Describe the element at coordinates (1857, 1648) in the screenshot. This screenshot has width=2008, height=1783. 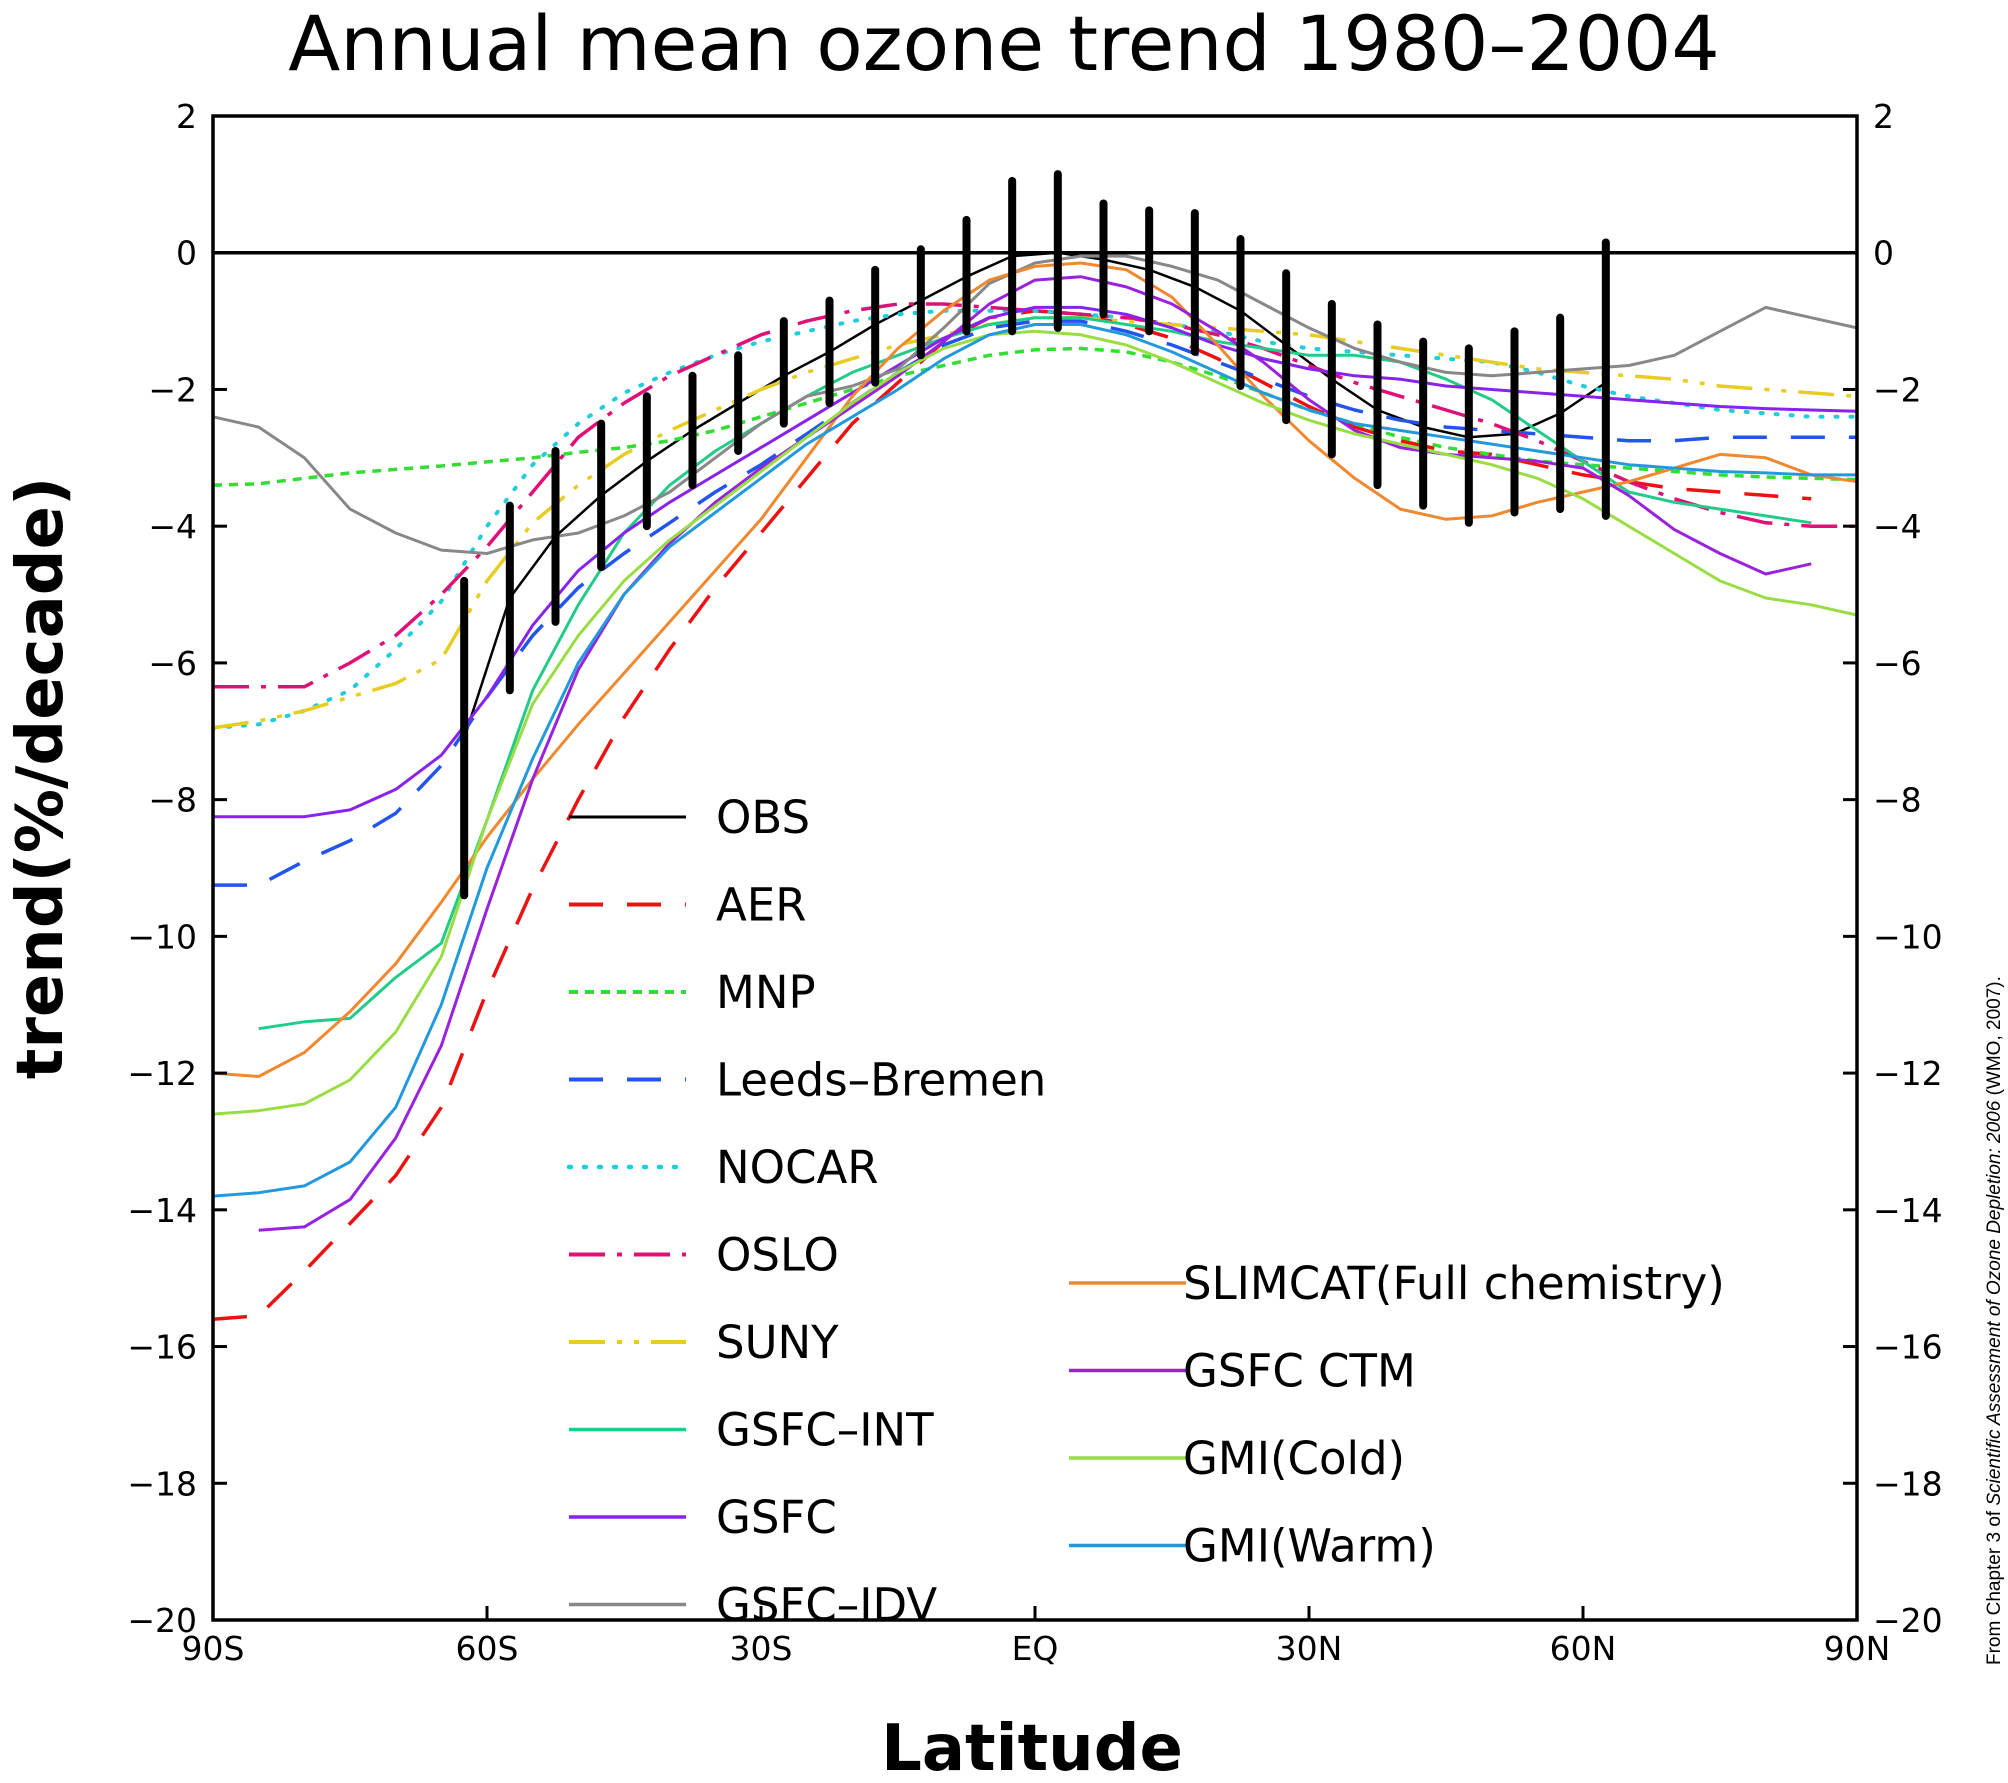
I see `x-tick-label: 90N` at that location.